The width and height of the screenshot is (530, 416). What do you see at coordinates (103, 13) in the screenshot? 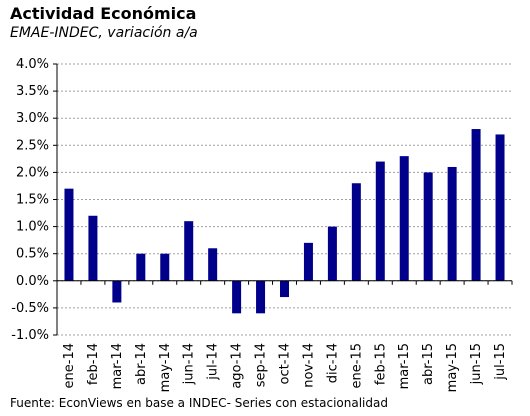
I see `chart-title: Actividad Económica` at bounding box center [103, 13].